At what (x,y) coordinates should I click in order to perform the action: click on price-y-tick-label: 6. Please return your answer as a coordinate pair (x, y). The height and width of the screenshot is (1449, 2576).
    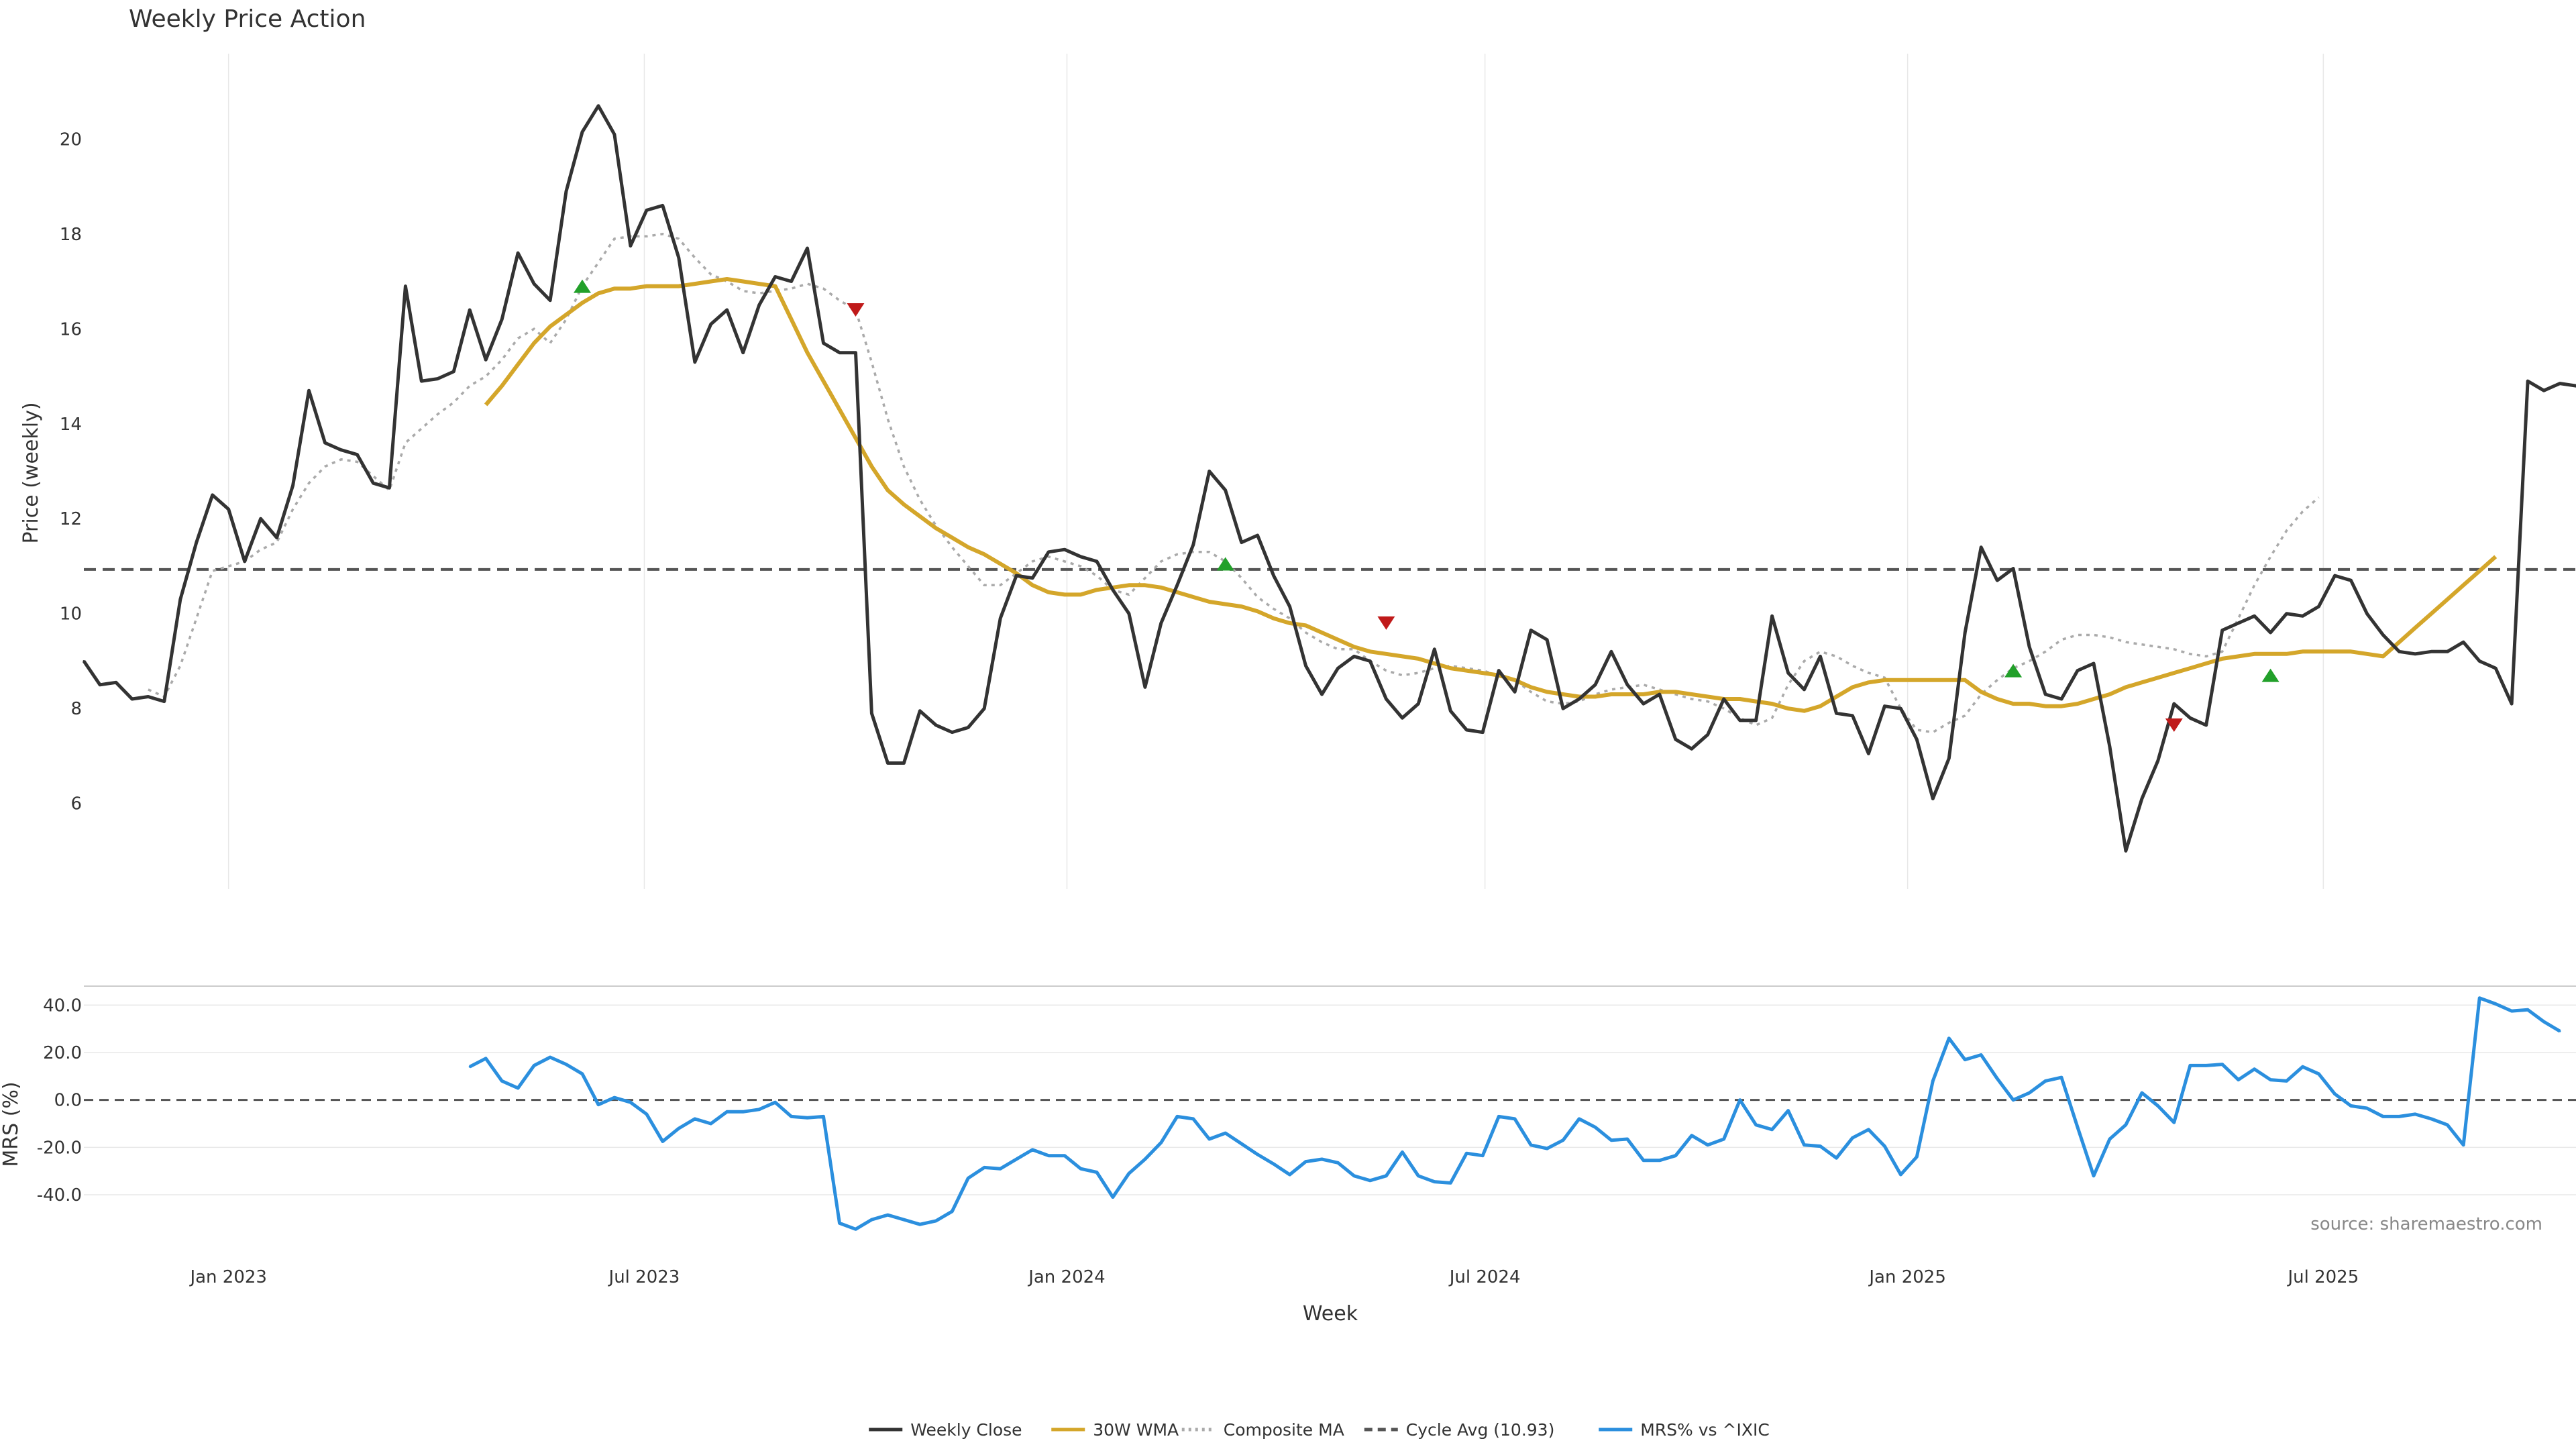
    Looking at the image, I should click on (76, 804).